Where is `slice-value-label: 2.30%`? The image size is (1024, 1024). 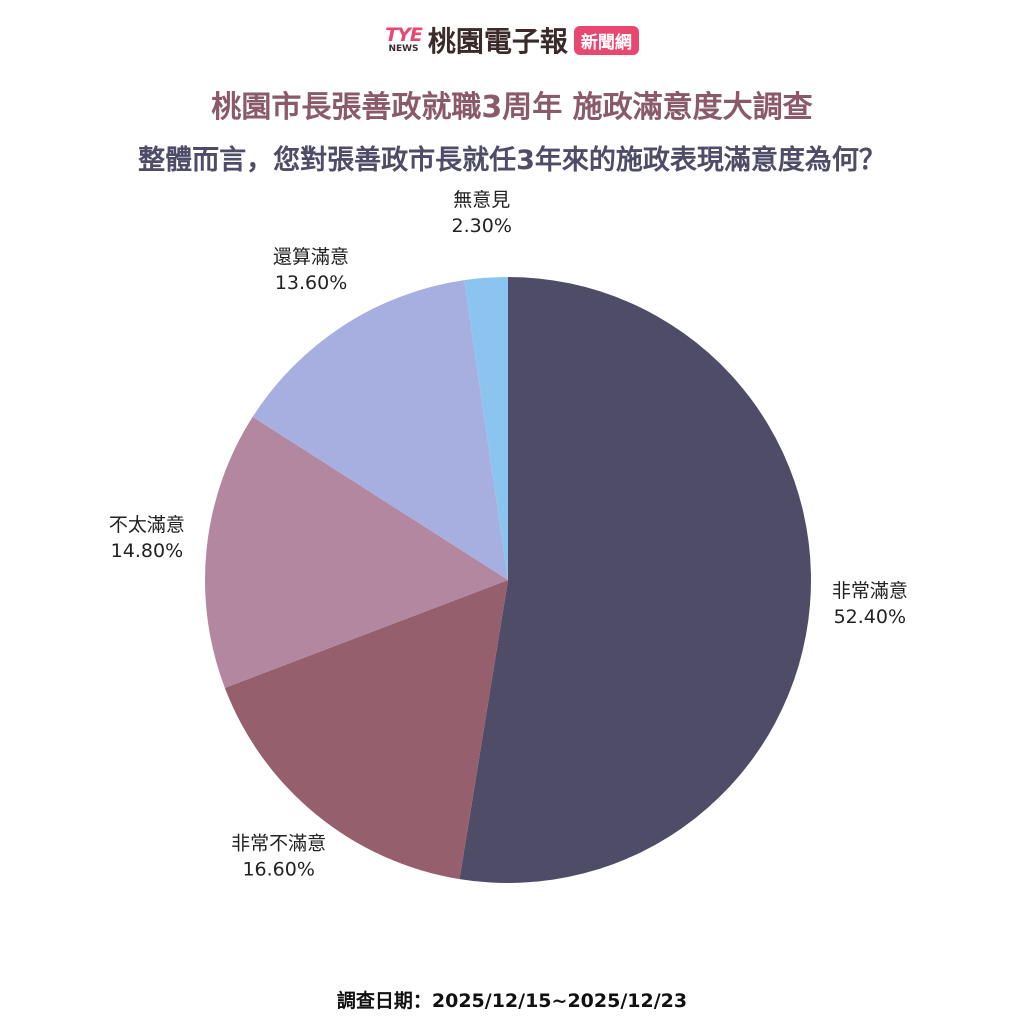
slice-value-label: 2.30% is located at coordinates (482, 226).